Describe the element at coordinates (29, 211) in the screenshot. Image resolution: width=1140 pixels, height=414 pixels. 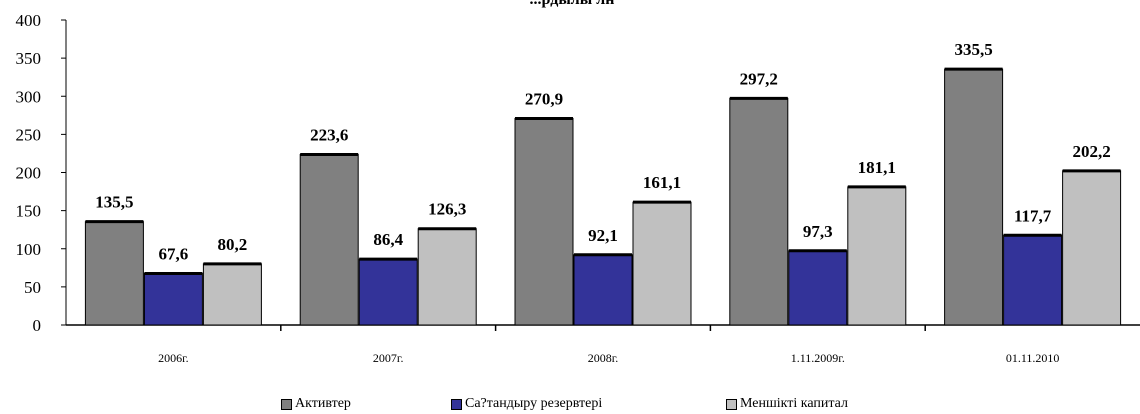
I see `y-tick-label: 150` at that location.